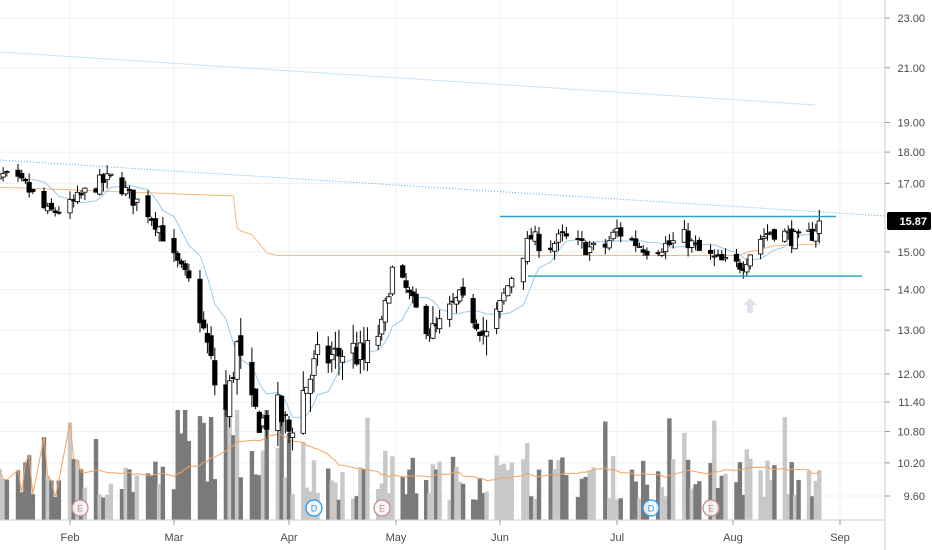  I want to click on long-term-trendline, so click(408, 78).